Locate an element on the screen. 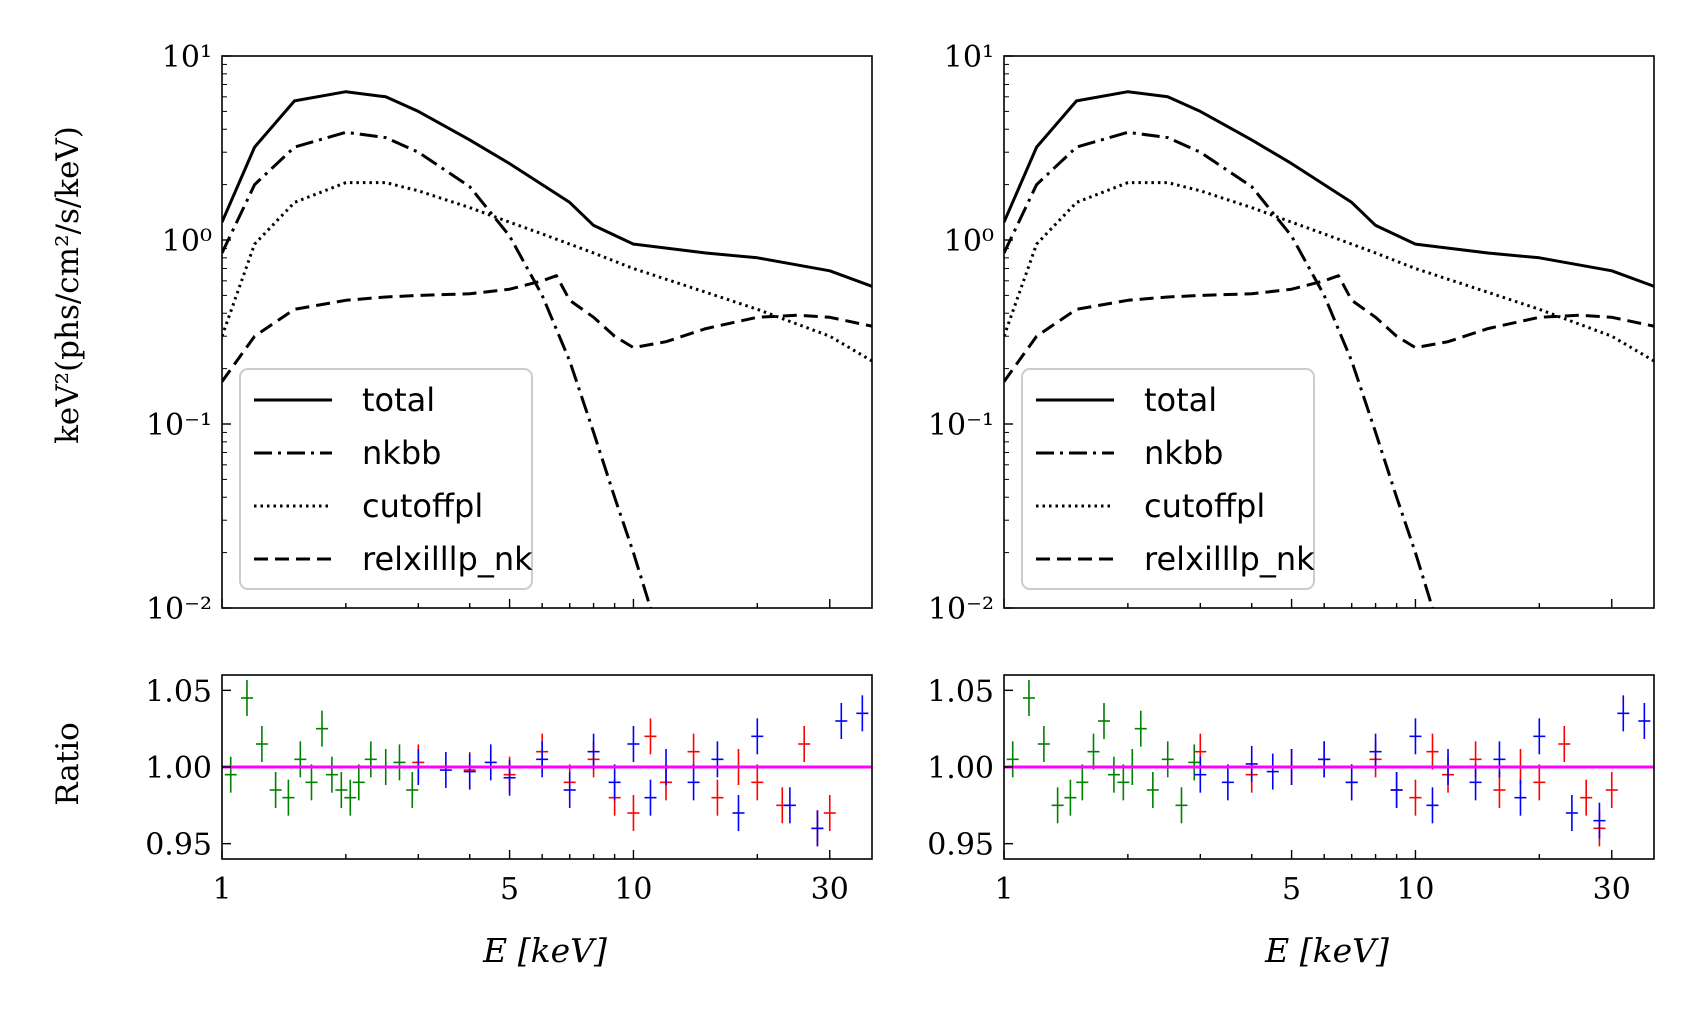 The width and height of the screenshot is (1685, 1011). bottom-ylabel: Ratio is located at coordinates (68, 764).